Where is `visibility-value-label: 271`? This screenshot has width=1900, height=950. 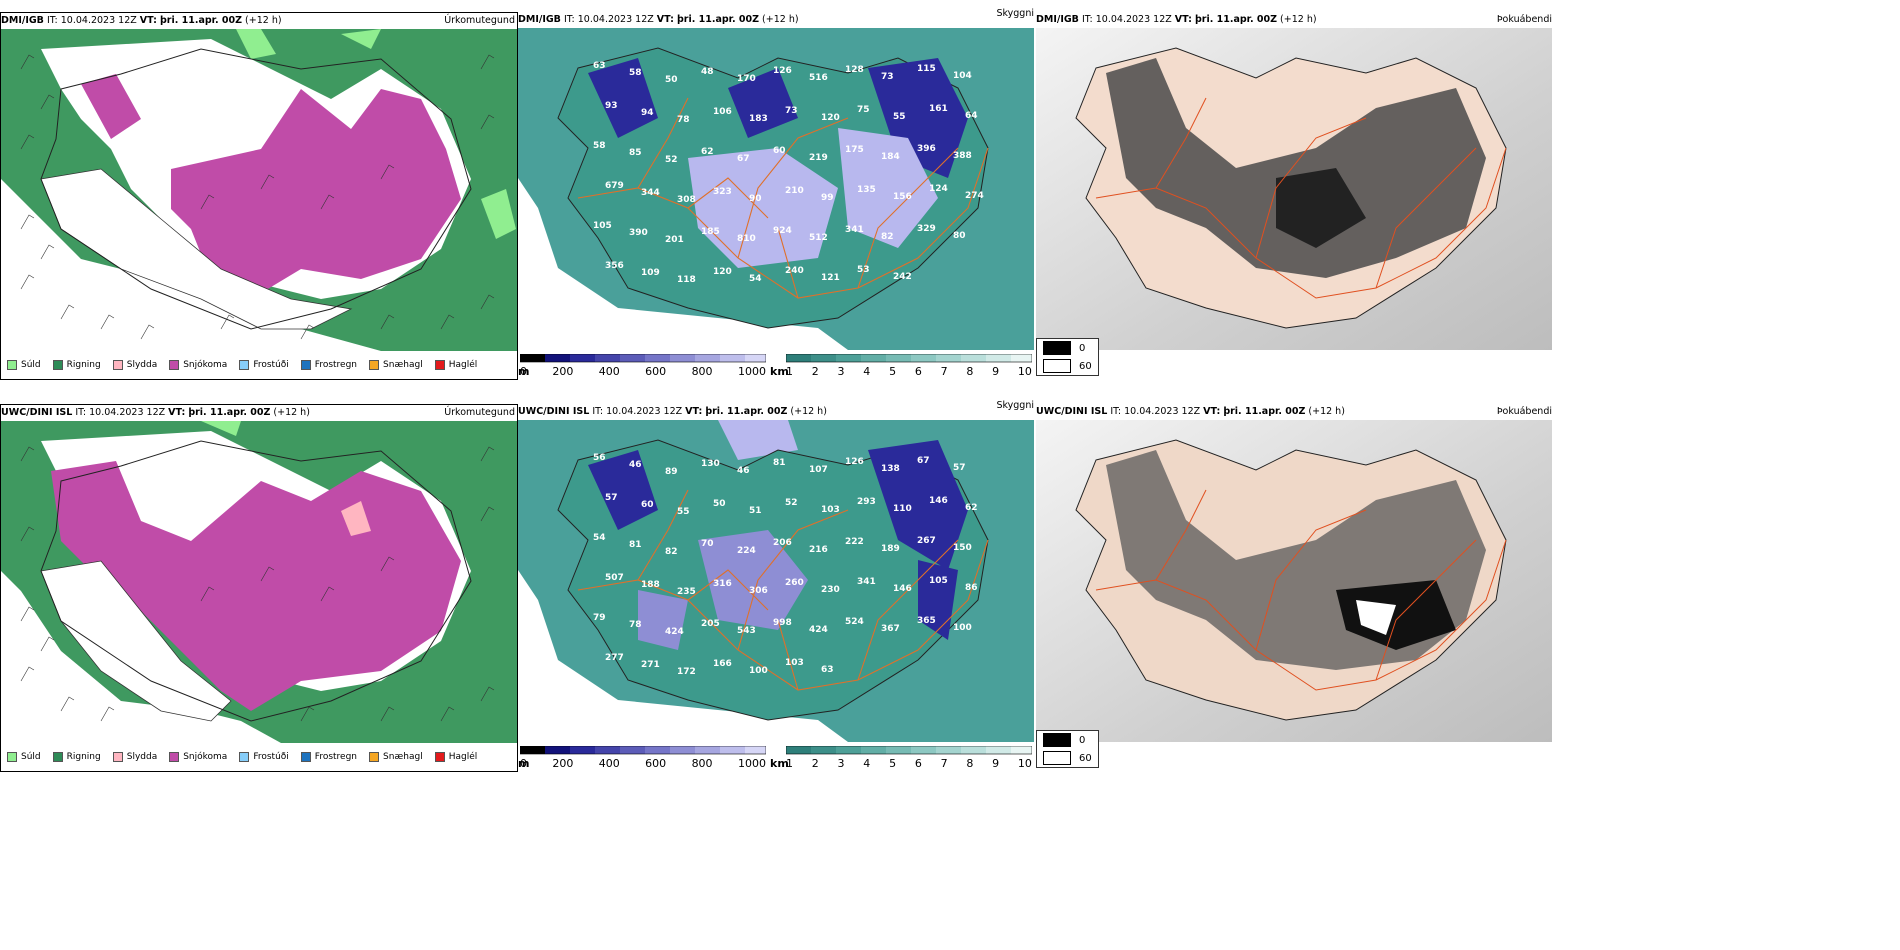
visibility-value-label: 271 is located at coordinates (650, 665).